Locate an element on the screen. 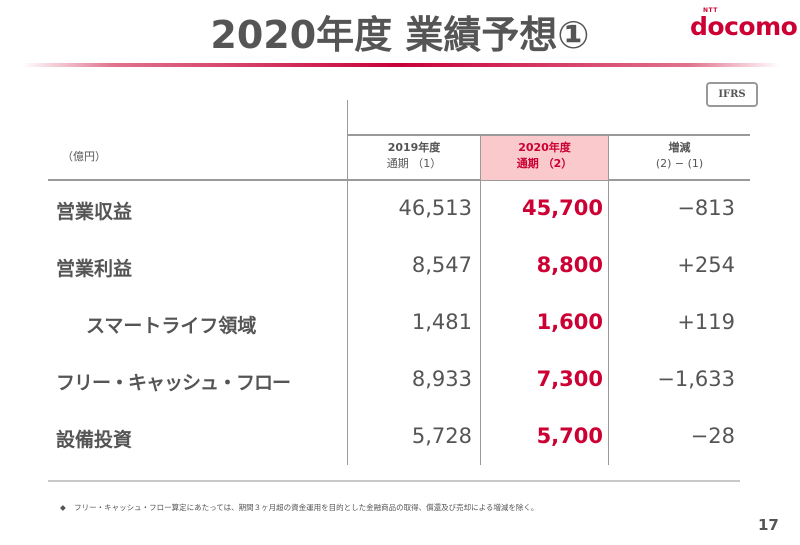 Image resolution: width=800 pixels, height=545 pixels. cell-fy2020-free-cash-flow: 7,300 is located at coordinates (569, 379).